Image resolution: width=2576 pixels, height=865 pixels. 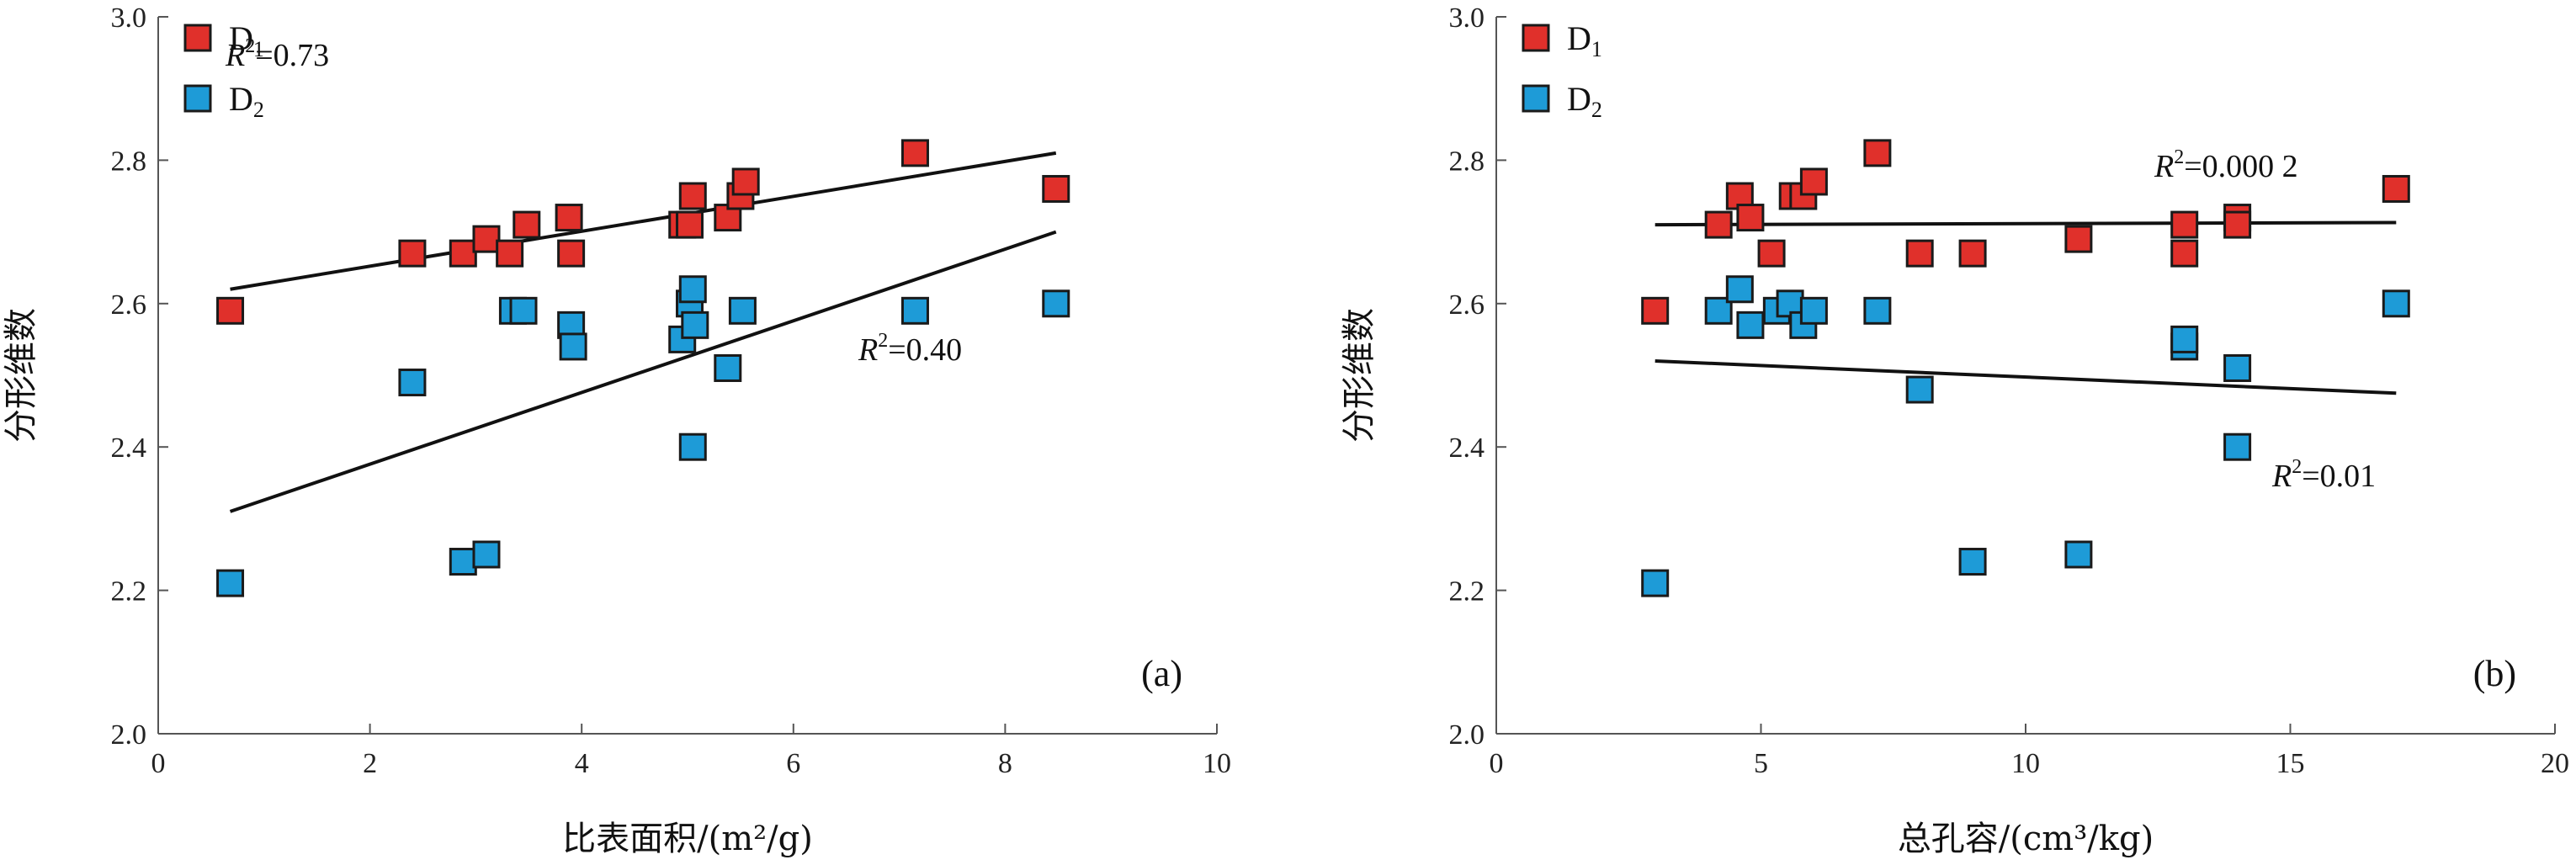 What do you see at coordinates (277, 54) in the screenshot?
I see `r2-annotation-d1: R2=0.73` at bounding box center [277, 54].